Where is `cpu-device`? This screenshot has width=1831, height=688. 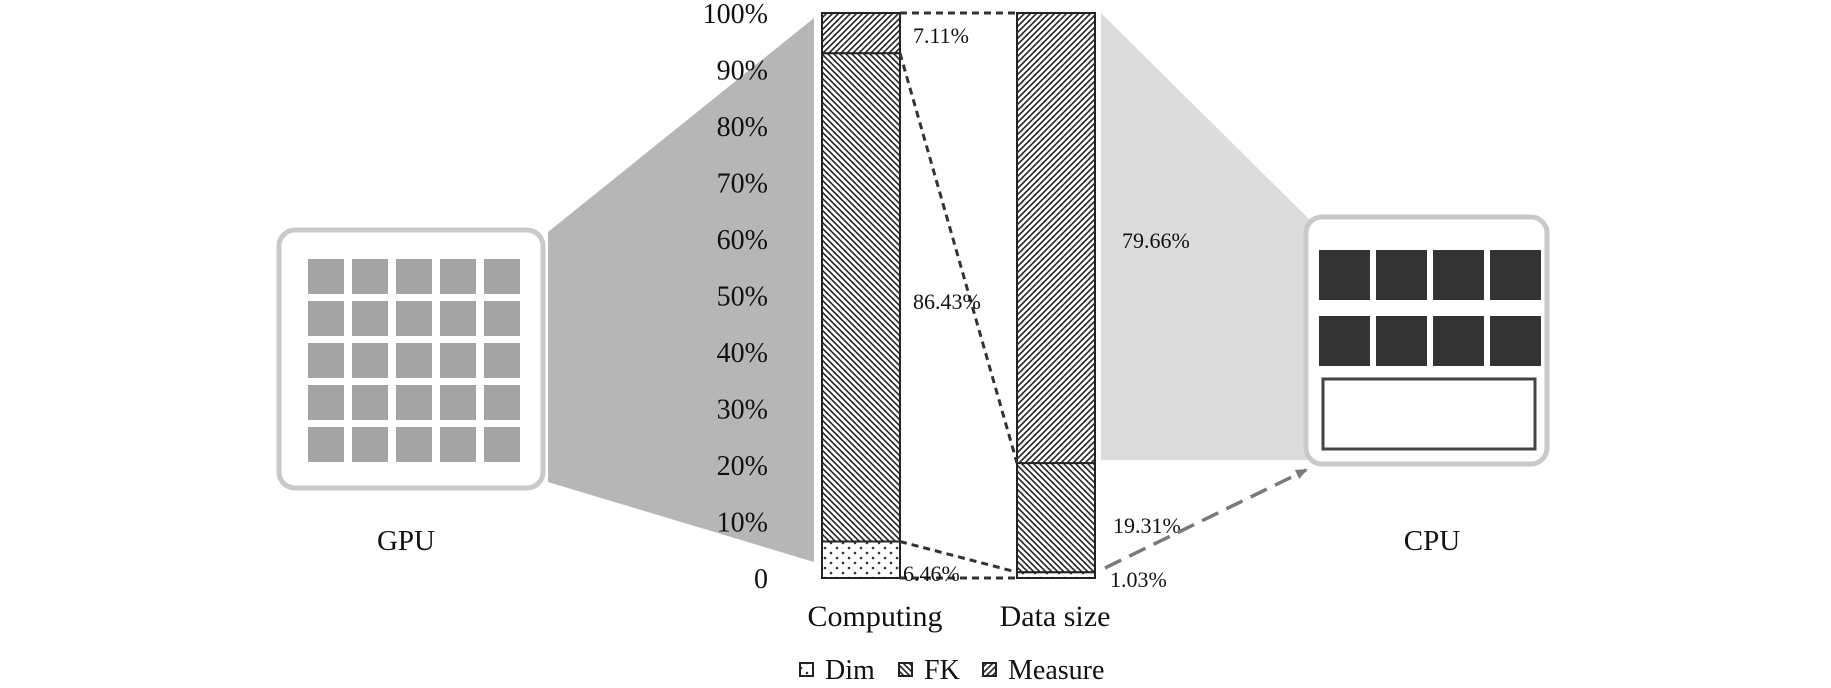
cpu-device is located at coordinates (1426, 340).